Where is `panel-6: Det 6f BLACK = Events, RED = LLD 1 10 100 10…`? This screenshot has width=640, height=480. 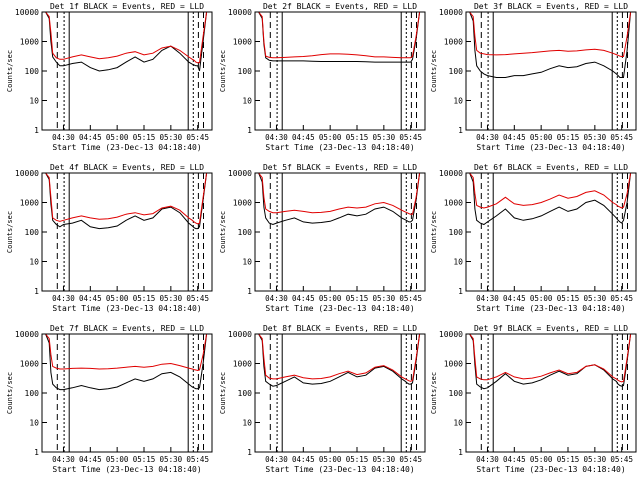
panel-6: Det 6f BLACK = Events, RED = LLD 1 10 100 10… is located at coordinates (533, 238).